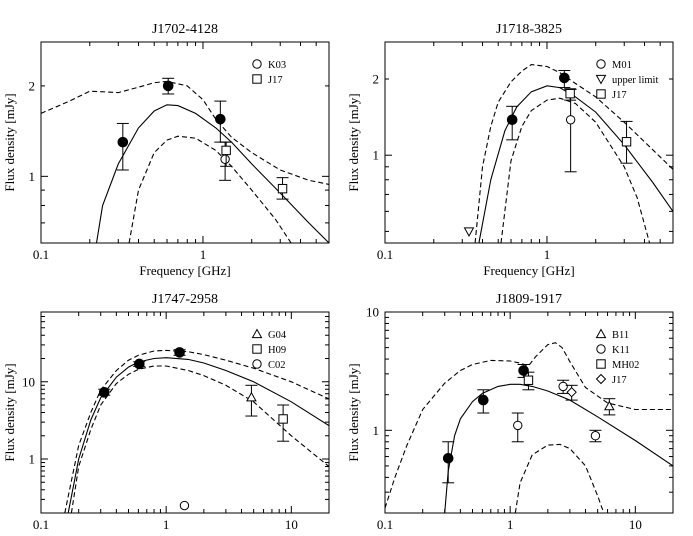 This screenshot has width=693, height=536. Describe the element at coordinates (621, 350) in the screenshot. I see `legend-label: K11` at that location.